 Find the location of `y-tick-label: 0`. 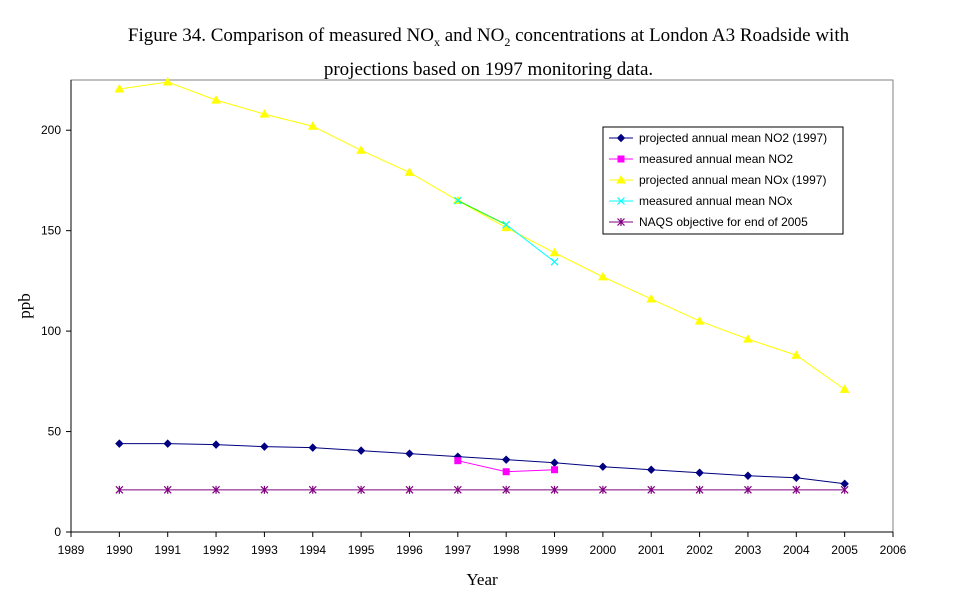

y-tick-label: 0 is located at coordinates (57, 532).